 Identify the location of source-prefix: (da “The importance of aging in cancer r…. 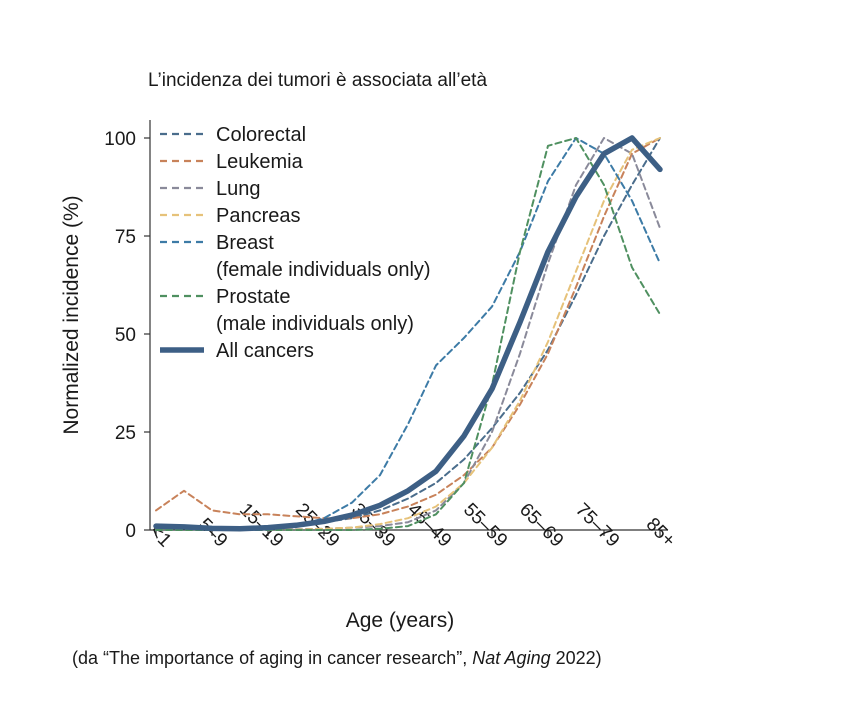
(272, 658).